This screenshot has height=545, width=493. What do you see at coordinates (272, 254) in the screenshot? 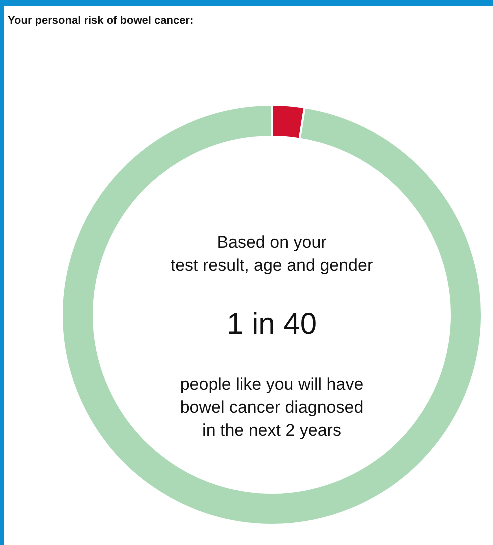
I see `text: Based on your test result, age and gender` at bounding box center [272, 254].